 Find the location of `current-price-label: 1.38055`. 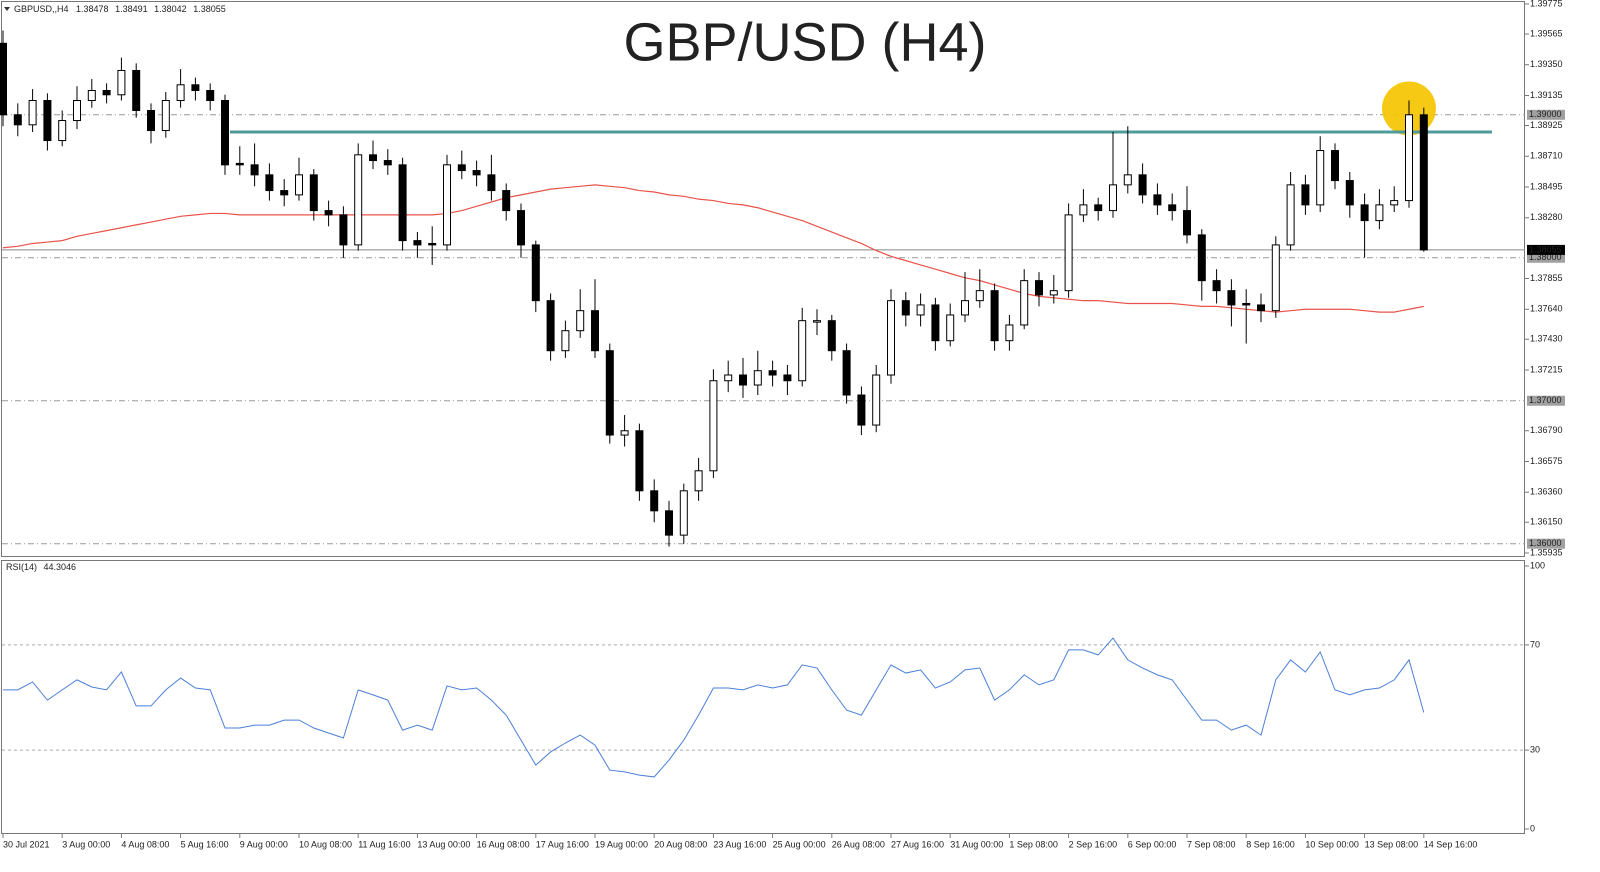

current-price-label: 1.38055 is located at coordinates (1545, 249).